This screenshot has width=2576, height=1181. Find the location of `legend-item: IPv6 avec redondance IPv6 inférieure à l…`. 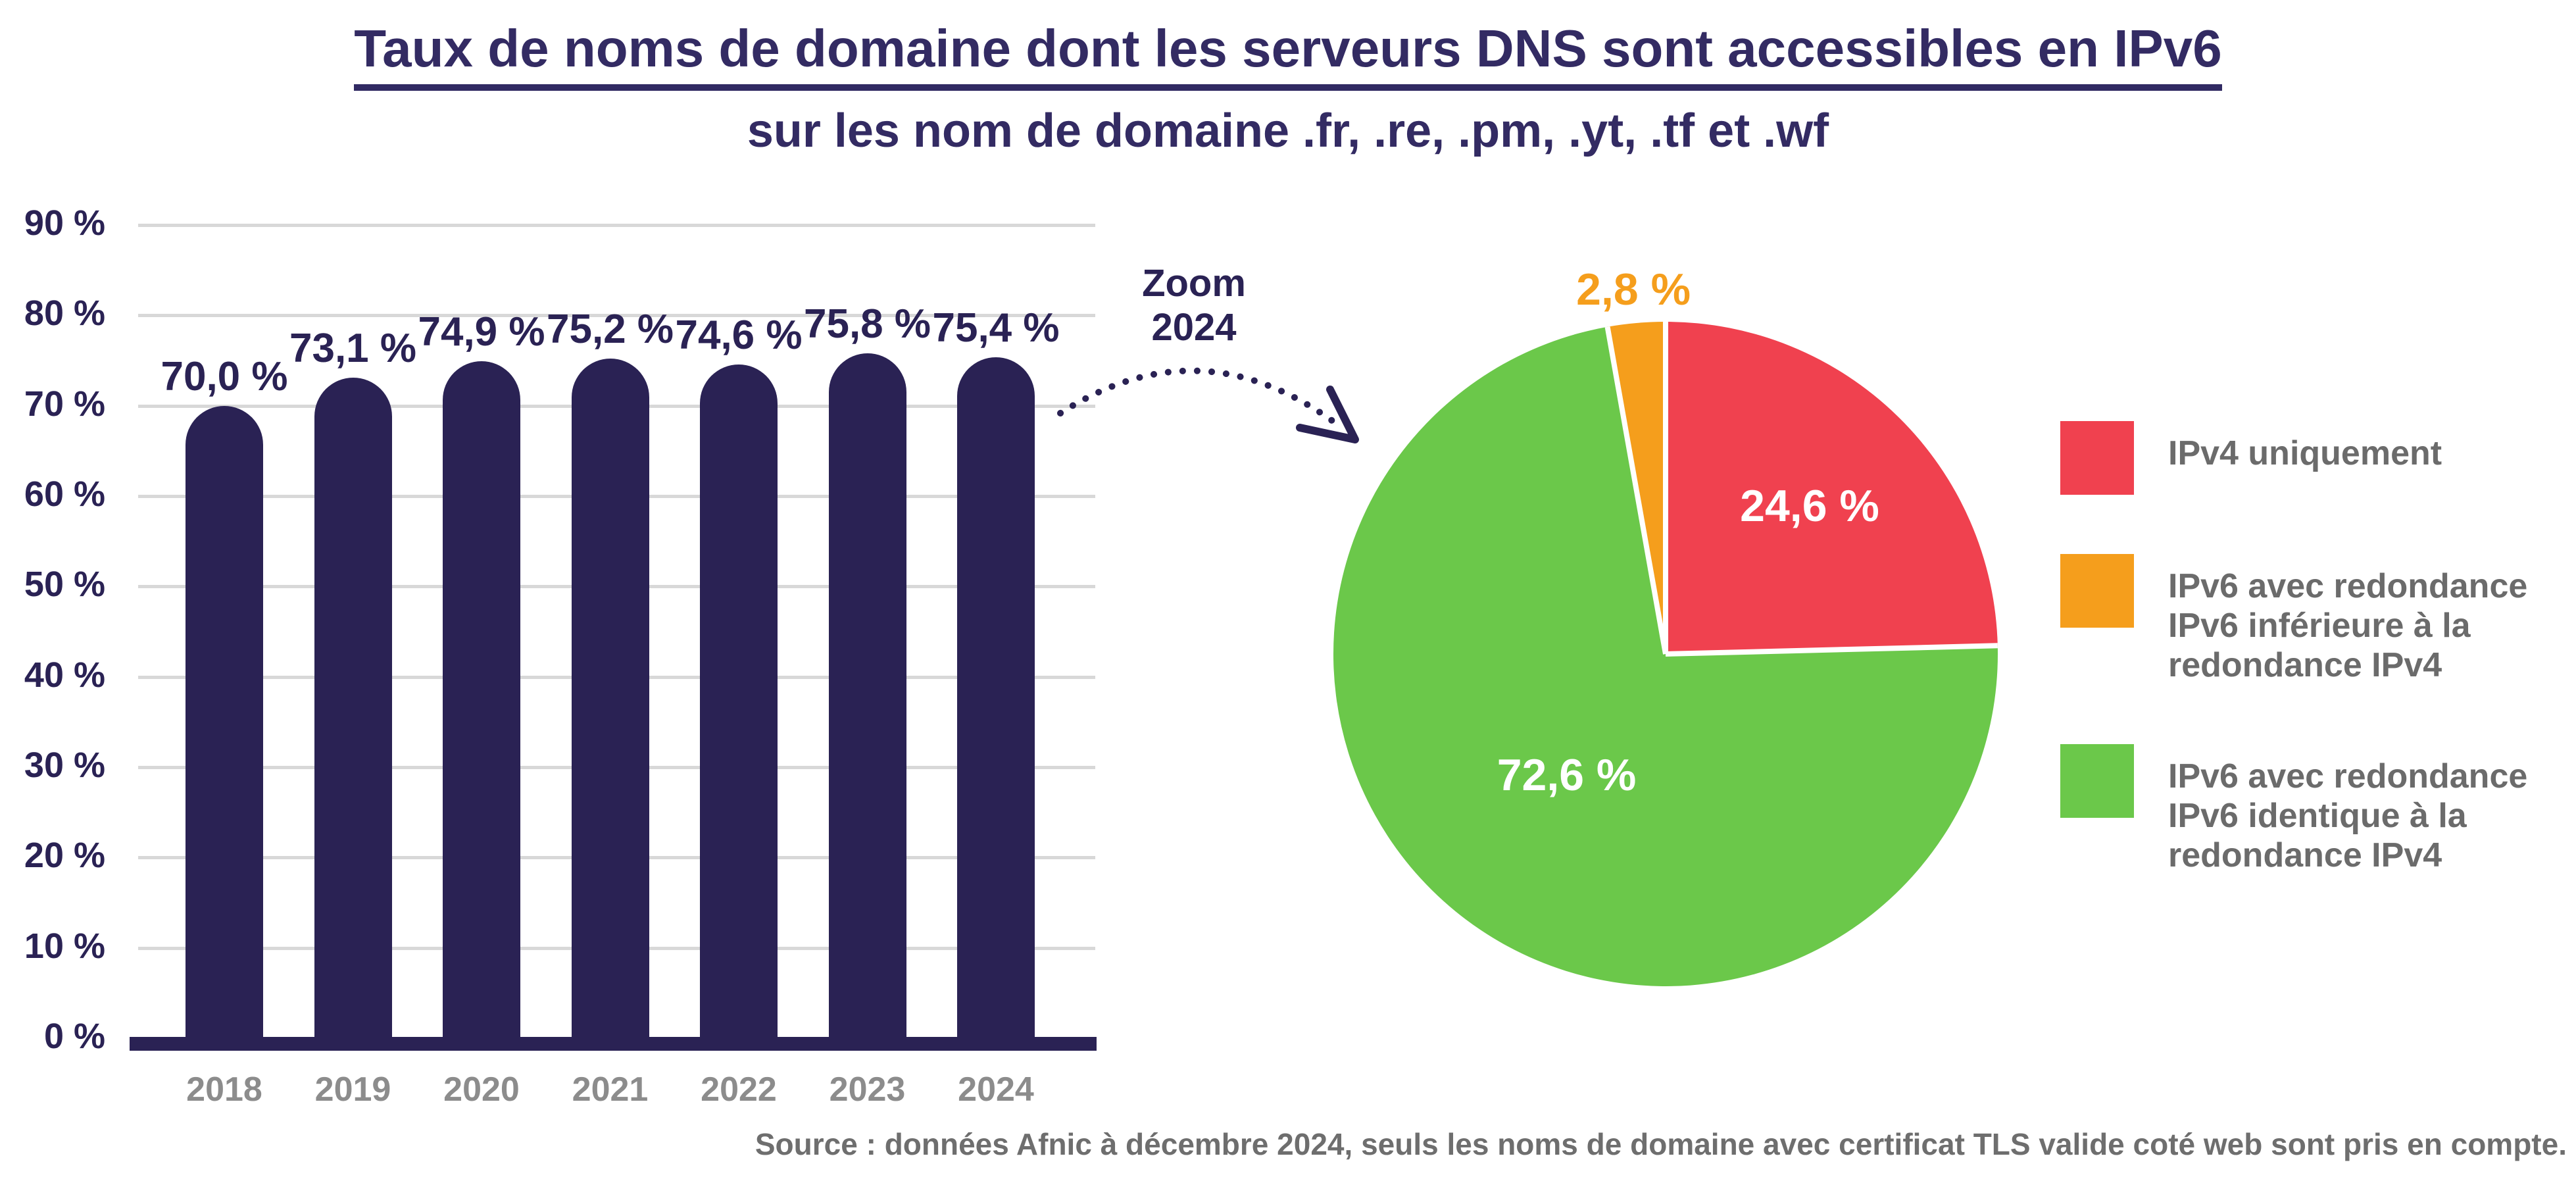

legend-item: IPv6 avec redondance IPv6 inférieure à l… is located at coordinates (2310, 619).